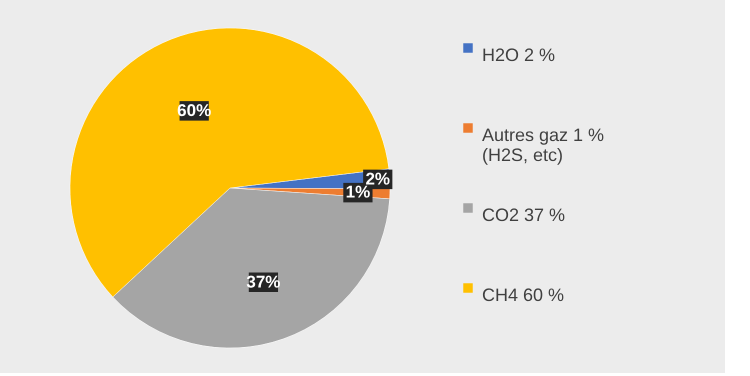  I want to click on legend-label: CH4 60 %, so click(523, 295).